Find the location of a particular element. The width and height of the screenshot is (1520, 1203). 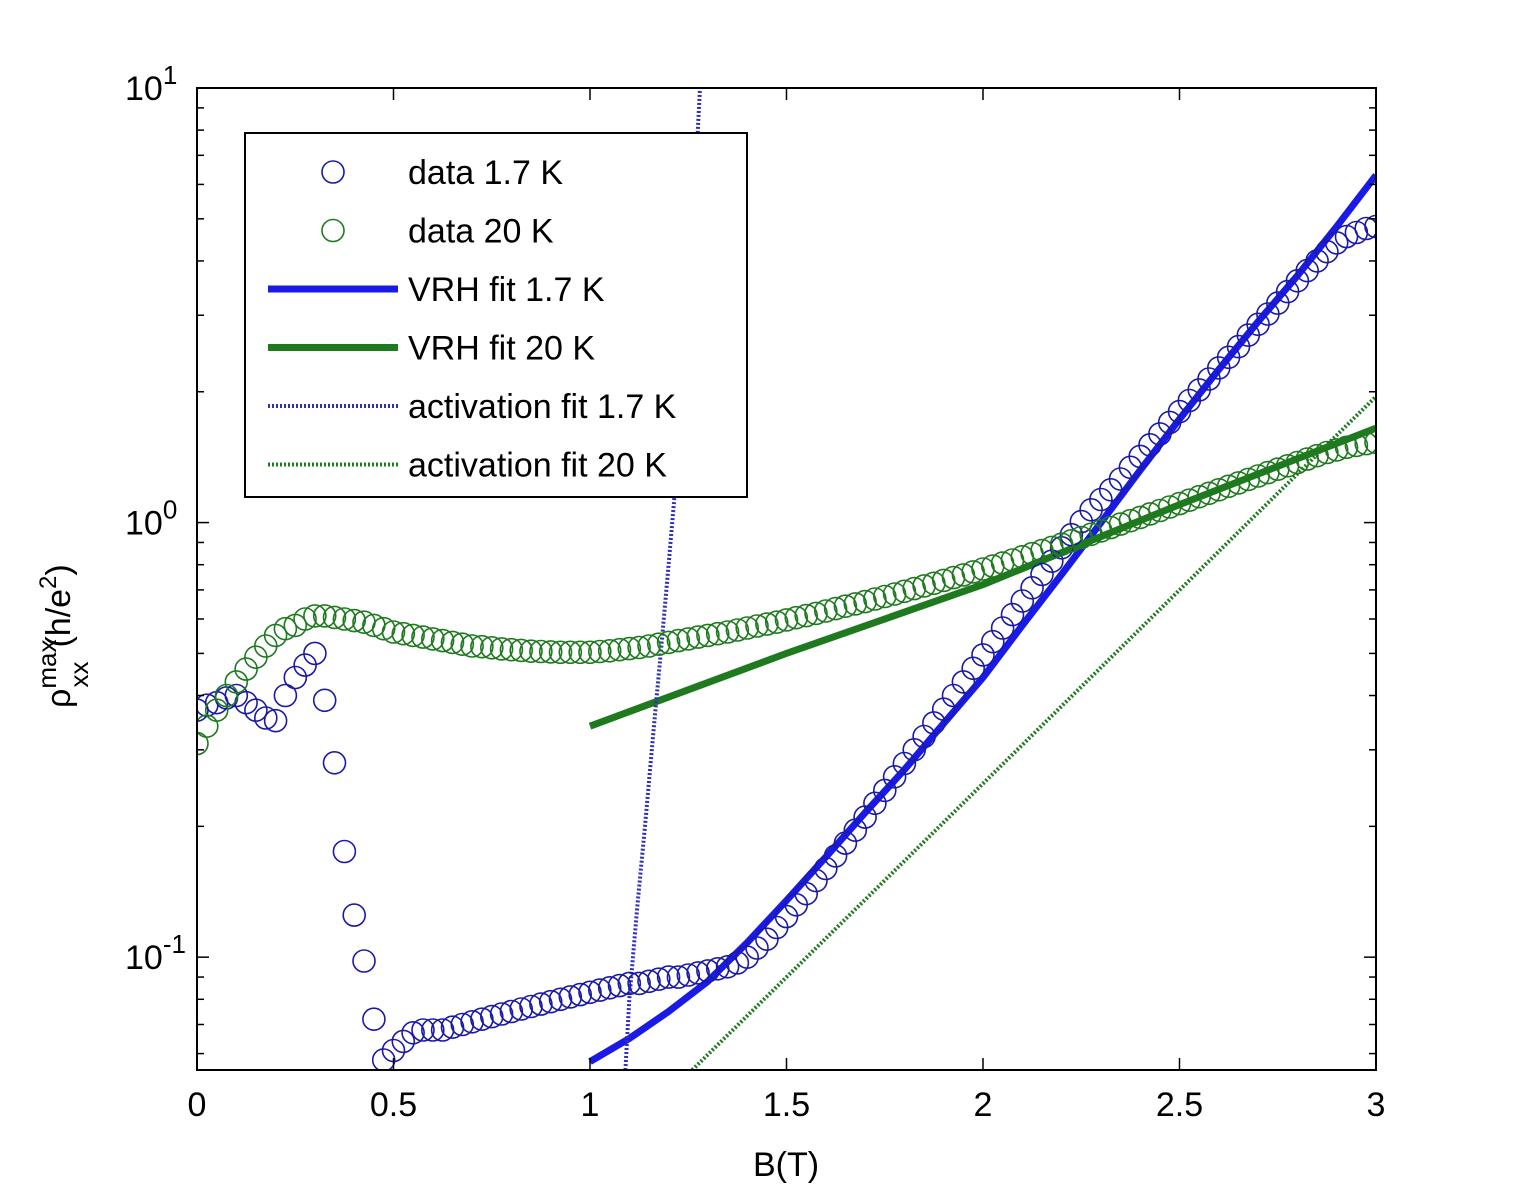

y-axis-title: ρmaxxx (h/e2) is located at coordinates (63, 636).